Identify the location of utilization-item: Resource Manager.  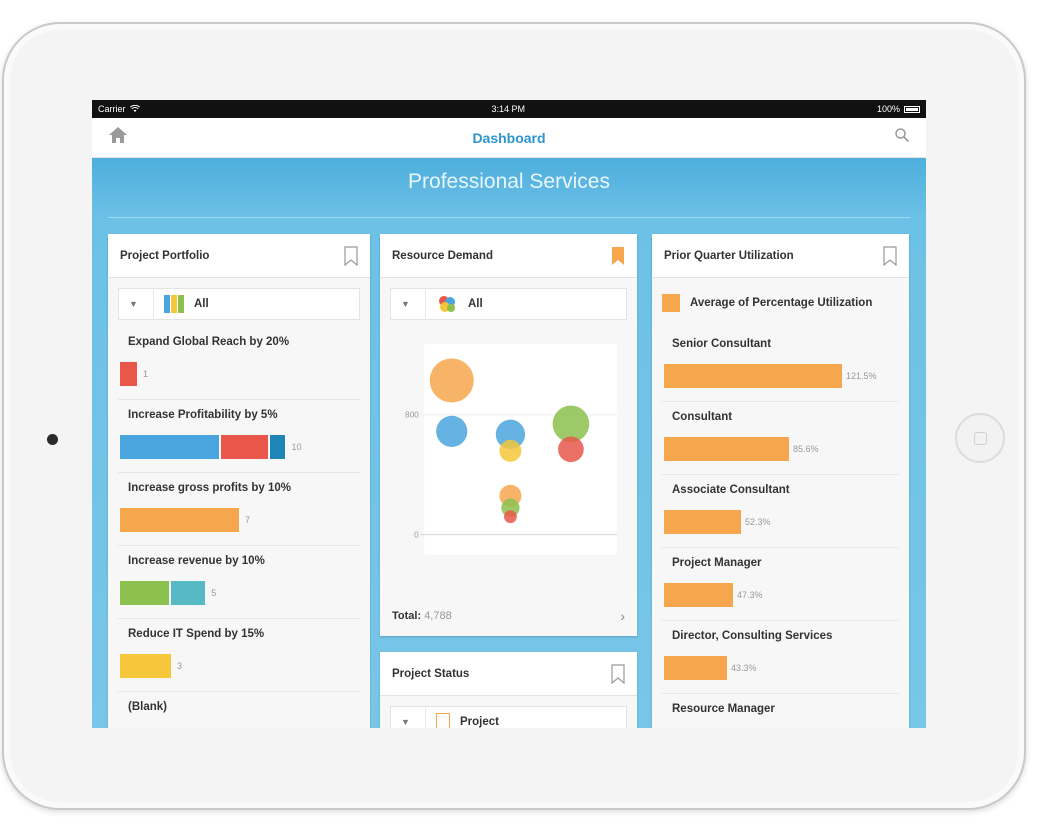
(780, 709).